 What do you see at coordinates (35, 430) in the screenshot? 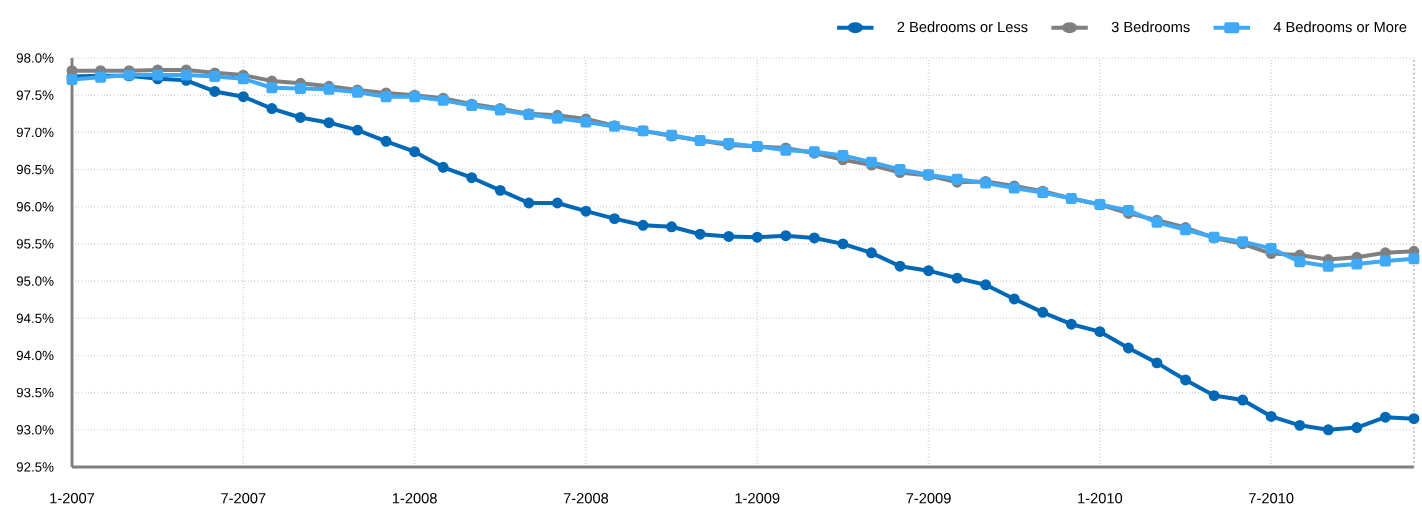
I see `y-tick-label: 93.0%` at bounding box center [35, 430].